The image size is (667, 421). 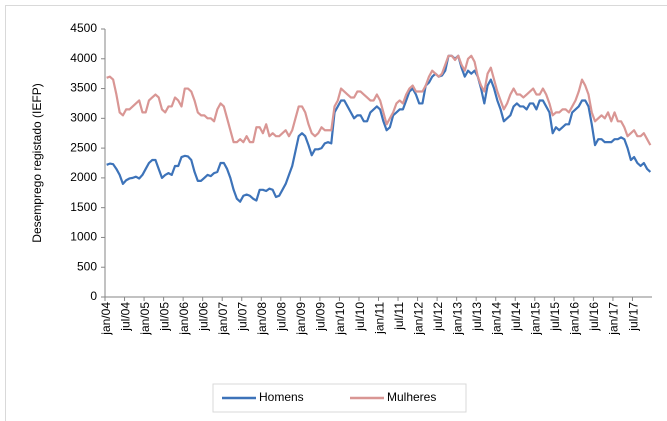 What do you see at coordinates (536, 319) in the screenshot?
I see `x-tick-label: jan/15` at bounding box center [536, 319].